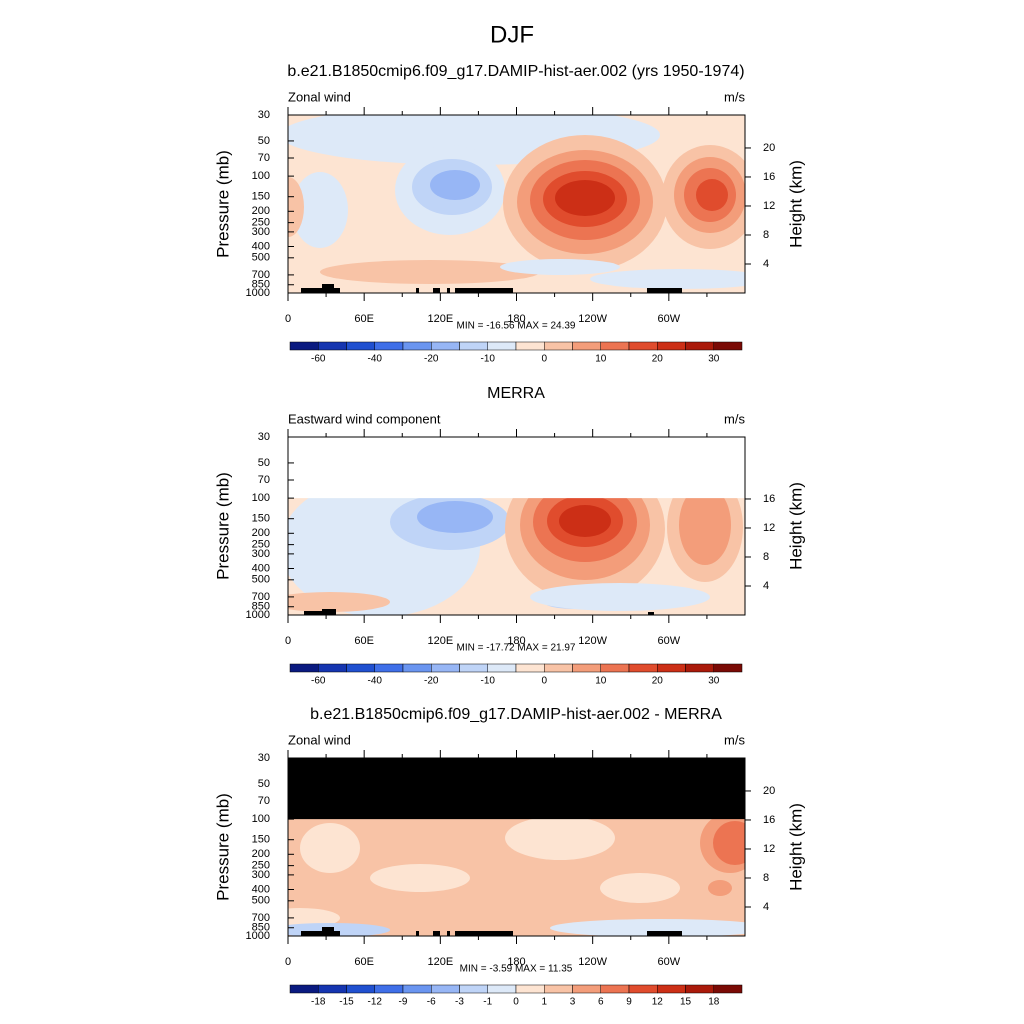 The image size is (1024, 1024). I want to click on colorbar-label: 6, so click(601, 1002).